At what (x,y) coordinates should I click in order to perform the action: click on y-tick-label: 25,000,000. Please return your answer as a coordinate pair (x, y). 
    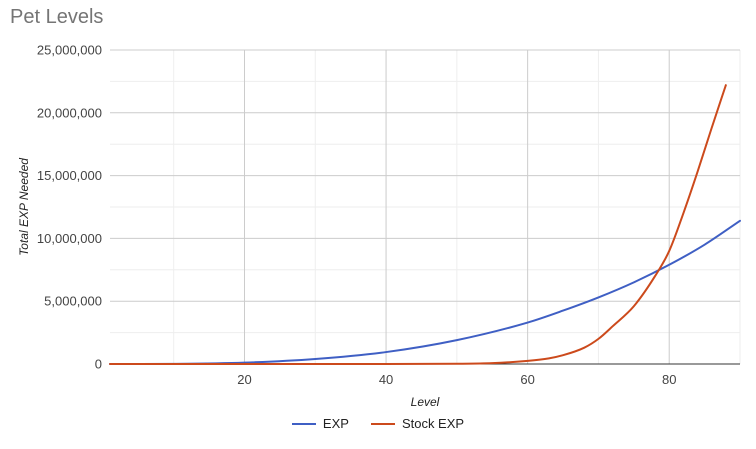
    Looking at the image, I should click on (69, 50).